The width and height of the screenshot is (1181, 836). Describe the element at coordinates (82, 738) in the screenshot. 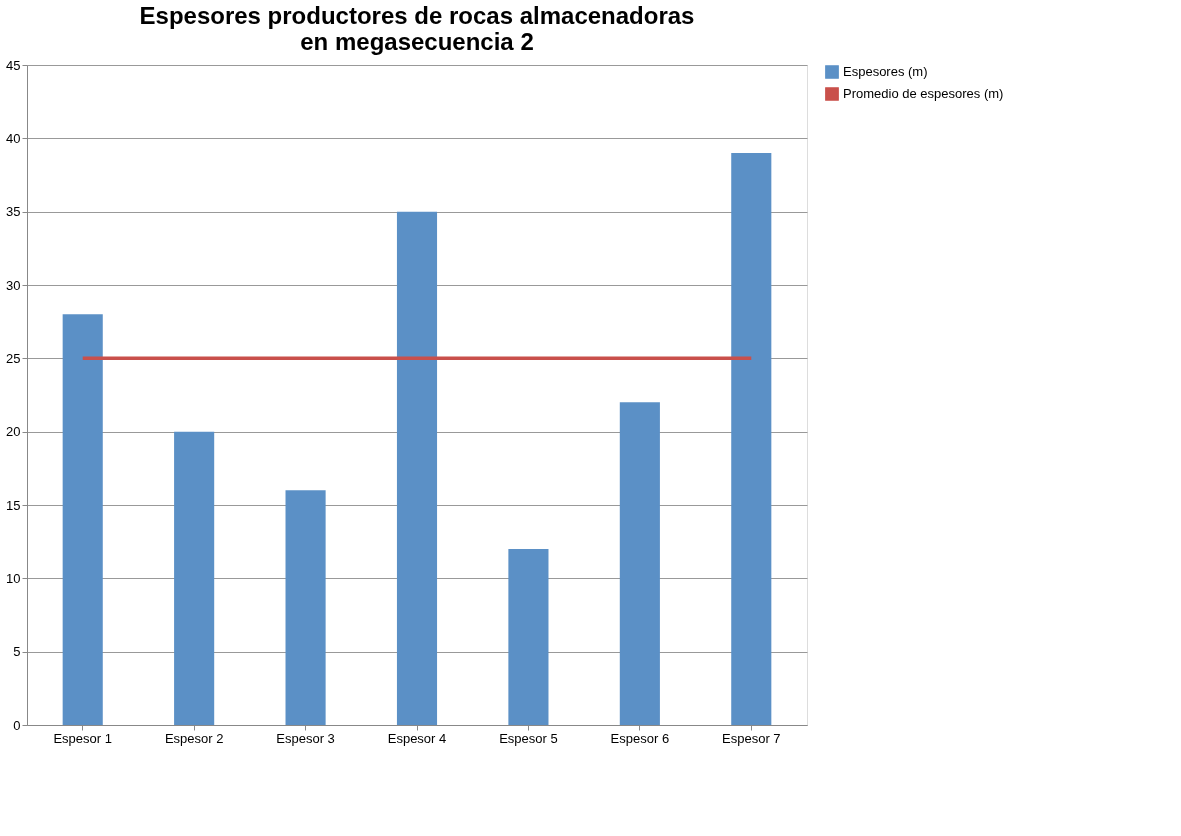

I see `x-tick-label: Espesor 1` at that location.